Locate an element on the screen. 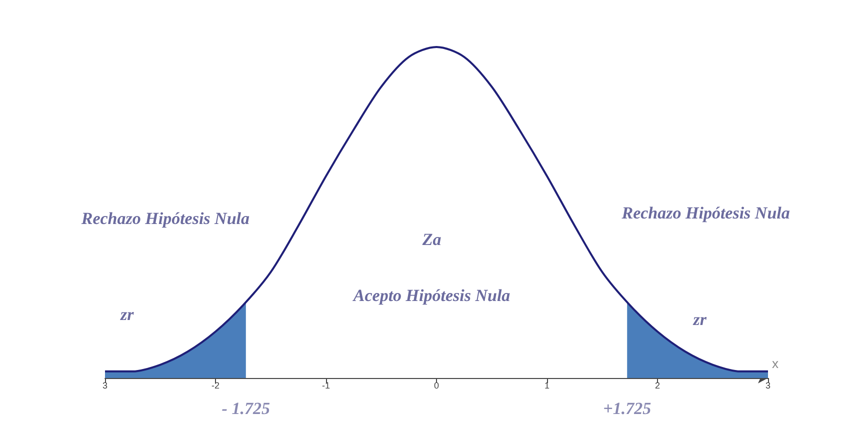  x-tick-label: -2 is located at coordinates (215, 385).